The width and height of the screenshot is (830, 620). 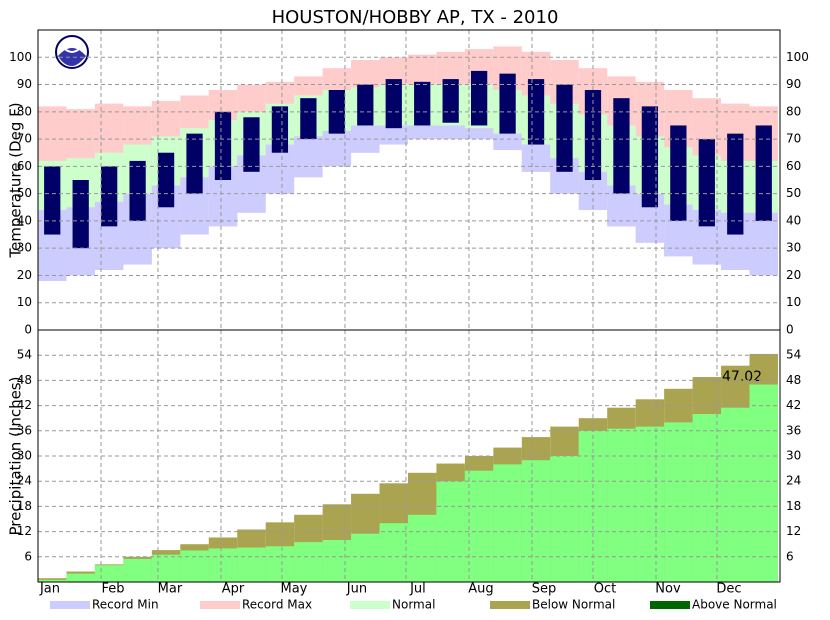 I want to click on noaa-logo, so click(x=72, y=52).